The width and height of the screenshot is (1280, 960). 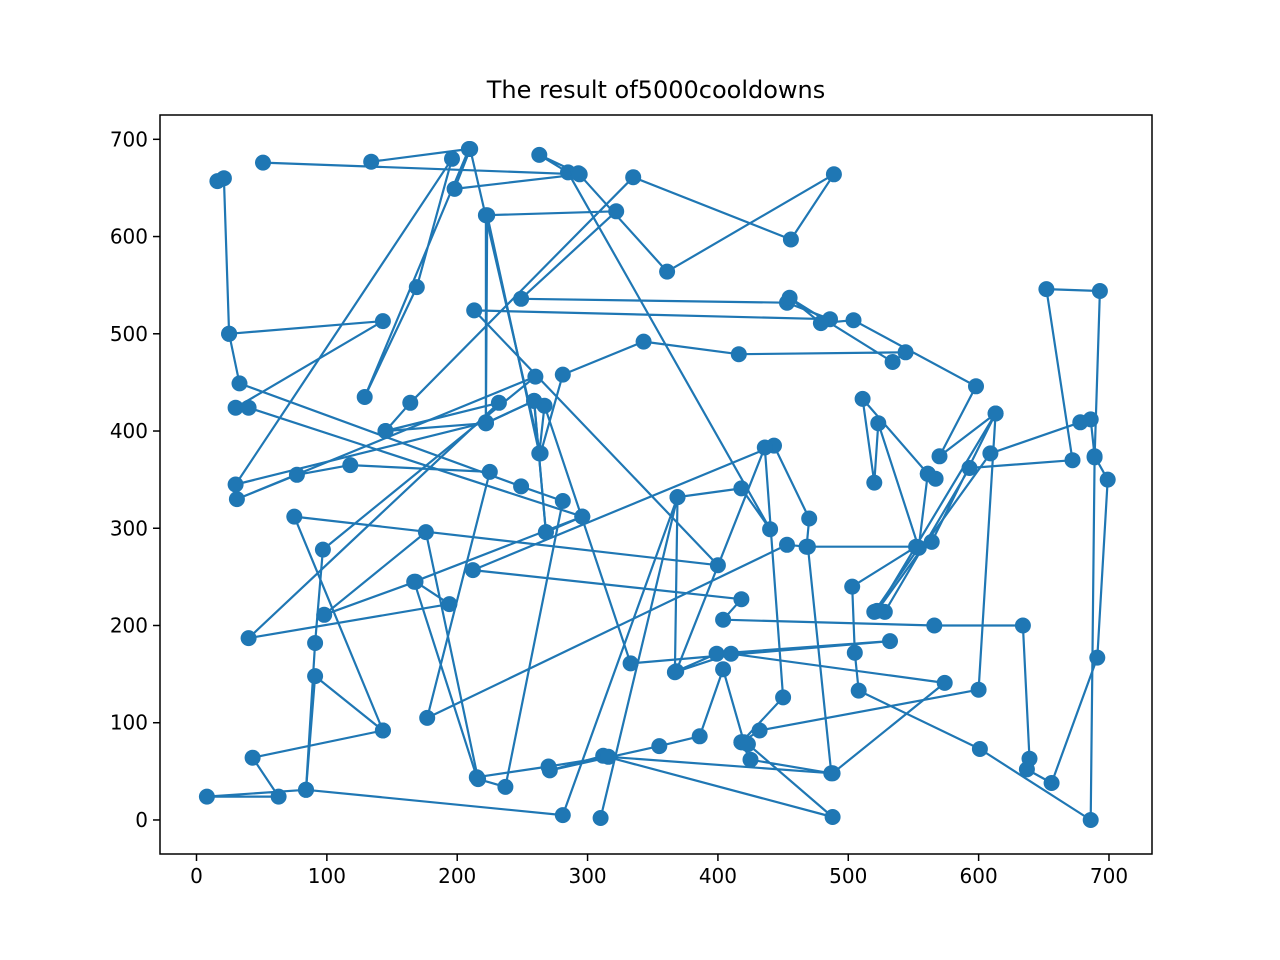 What do you see at coordinates (129, 625) in the screenshot?
I see `y-tick-label: 200` at bounding box center [129, 625].